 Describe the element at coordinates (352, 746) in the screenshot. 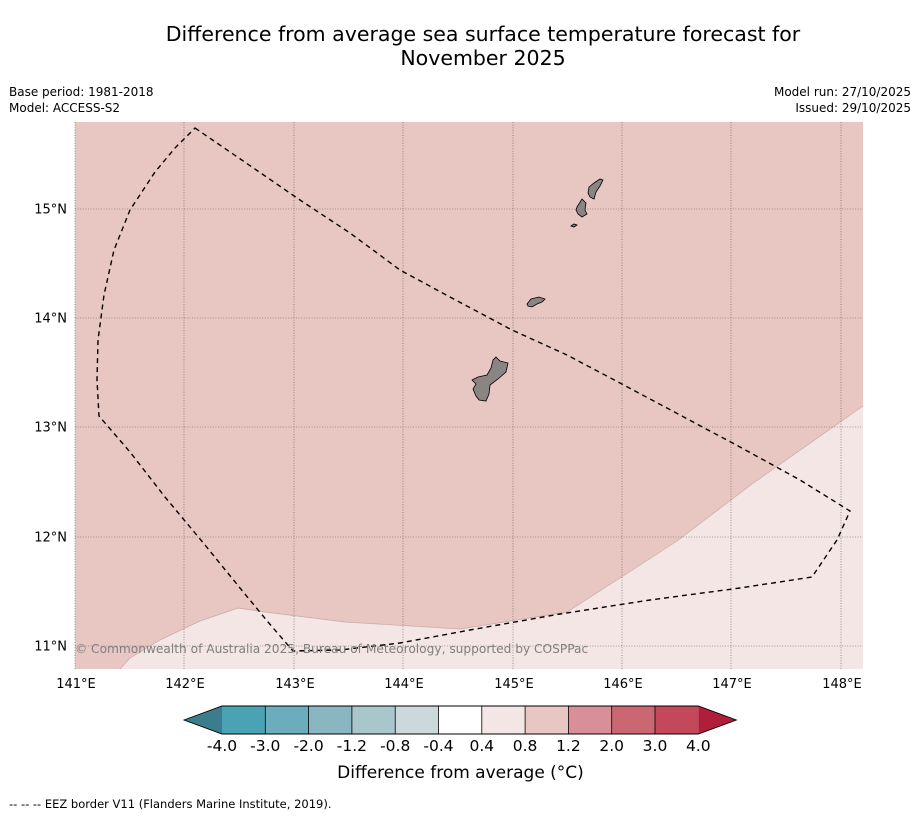

I see `colorbar-tick-label: -1.2` at that location.